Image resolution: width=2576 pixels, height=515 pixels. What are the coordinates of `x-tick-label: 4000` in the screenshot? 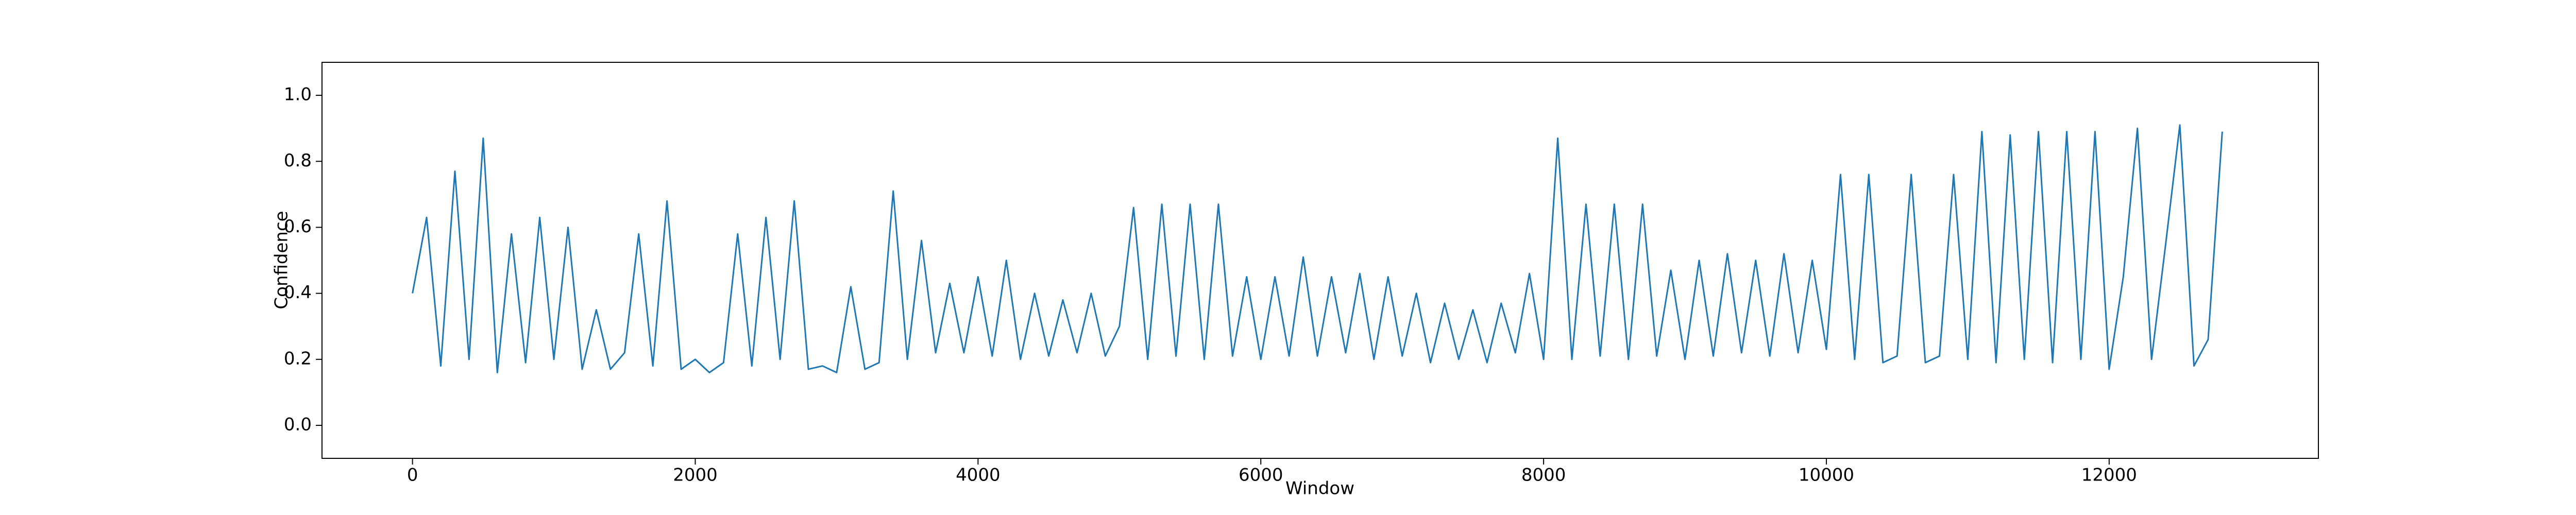 It's located at (979, 476).